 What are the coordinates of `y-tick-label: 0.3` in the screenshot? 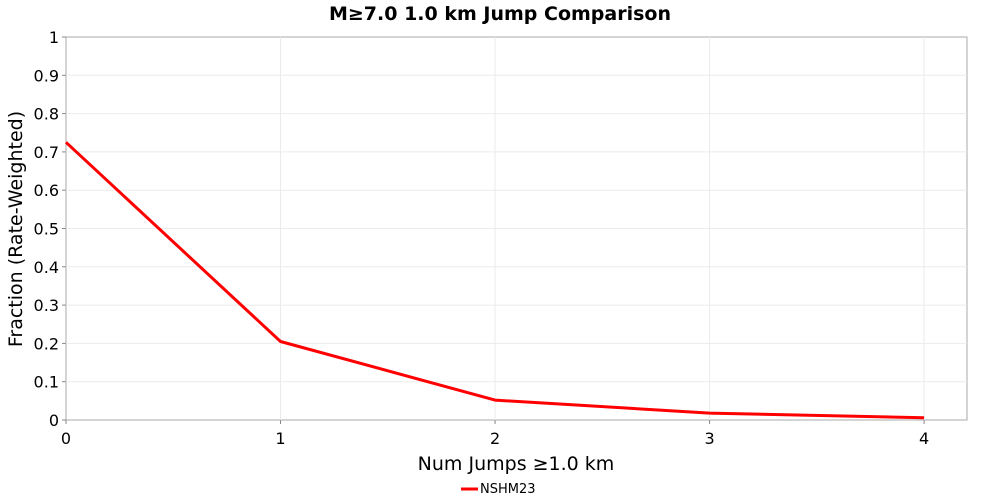 It's located at (46, 305).